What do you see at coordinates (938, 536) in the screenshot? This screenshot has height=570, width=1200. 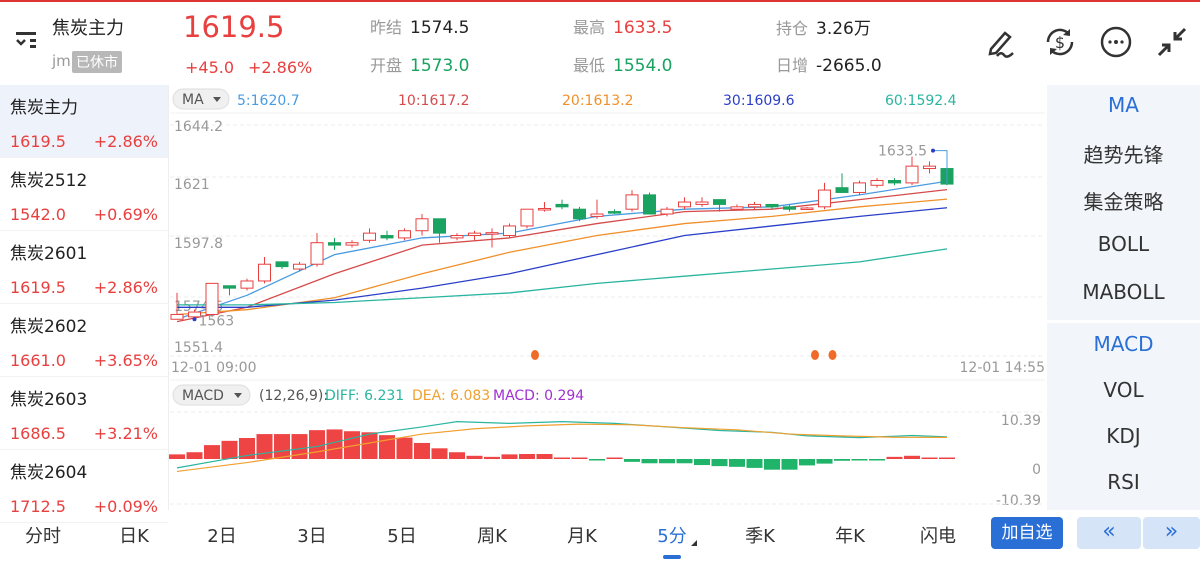 I see `period-tab: 闪电` at bounding box center [938, 536].